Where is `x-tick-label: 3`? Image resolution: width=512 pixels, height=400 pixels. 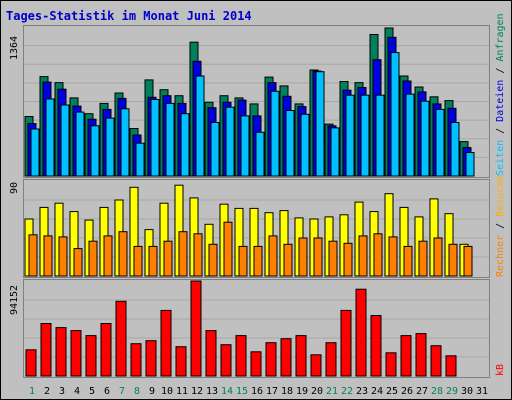
x-tick-label: 3 is located at coordinates (62, 391).